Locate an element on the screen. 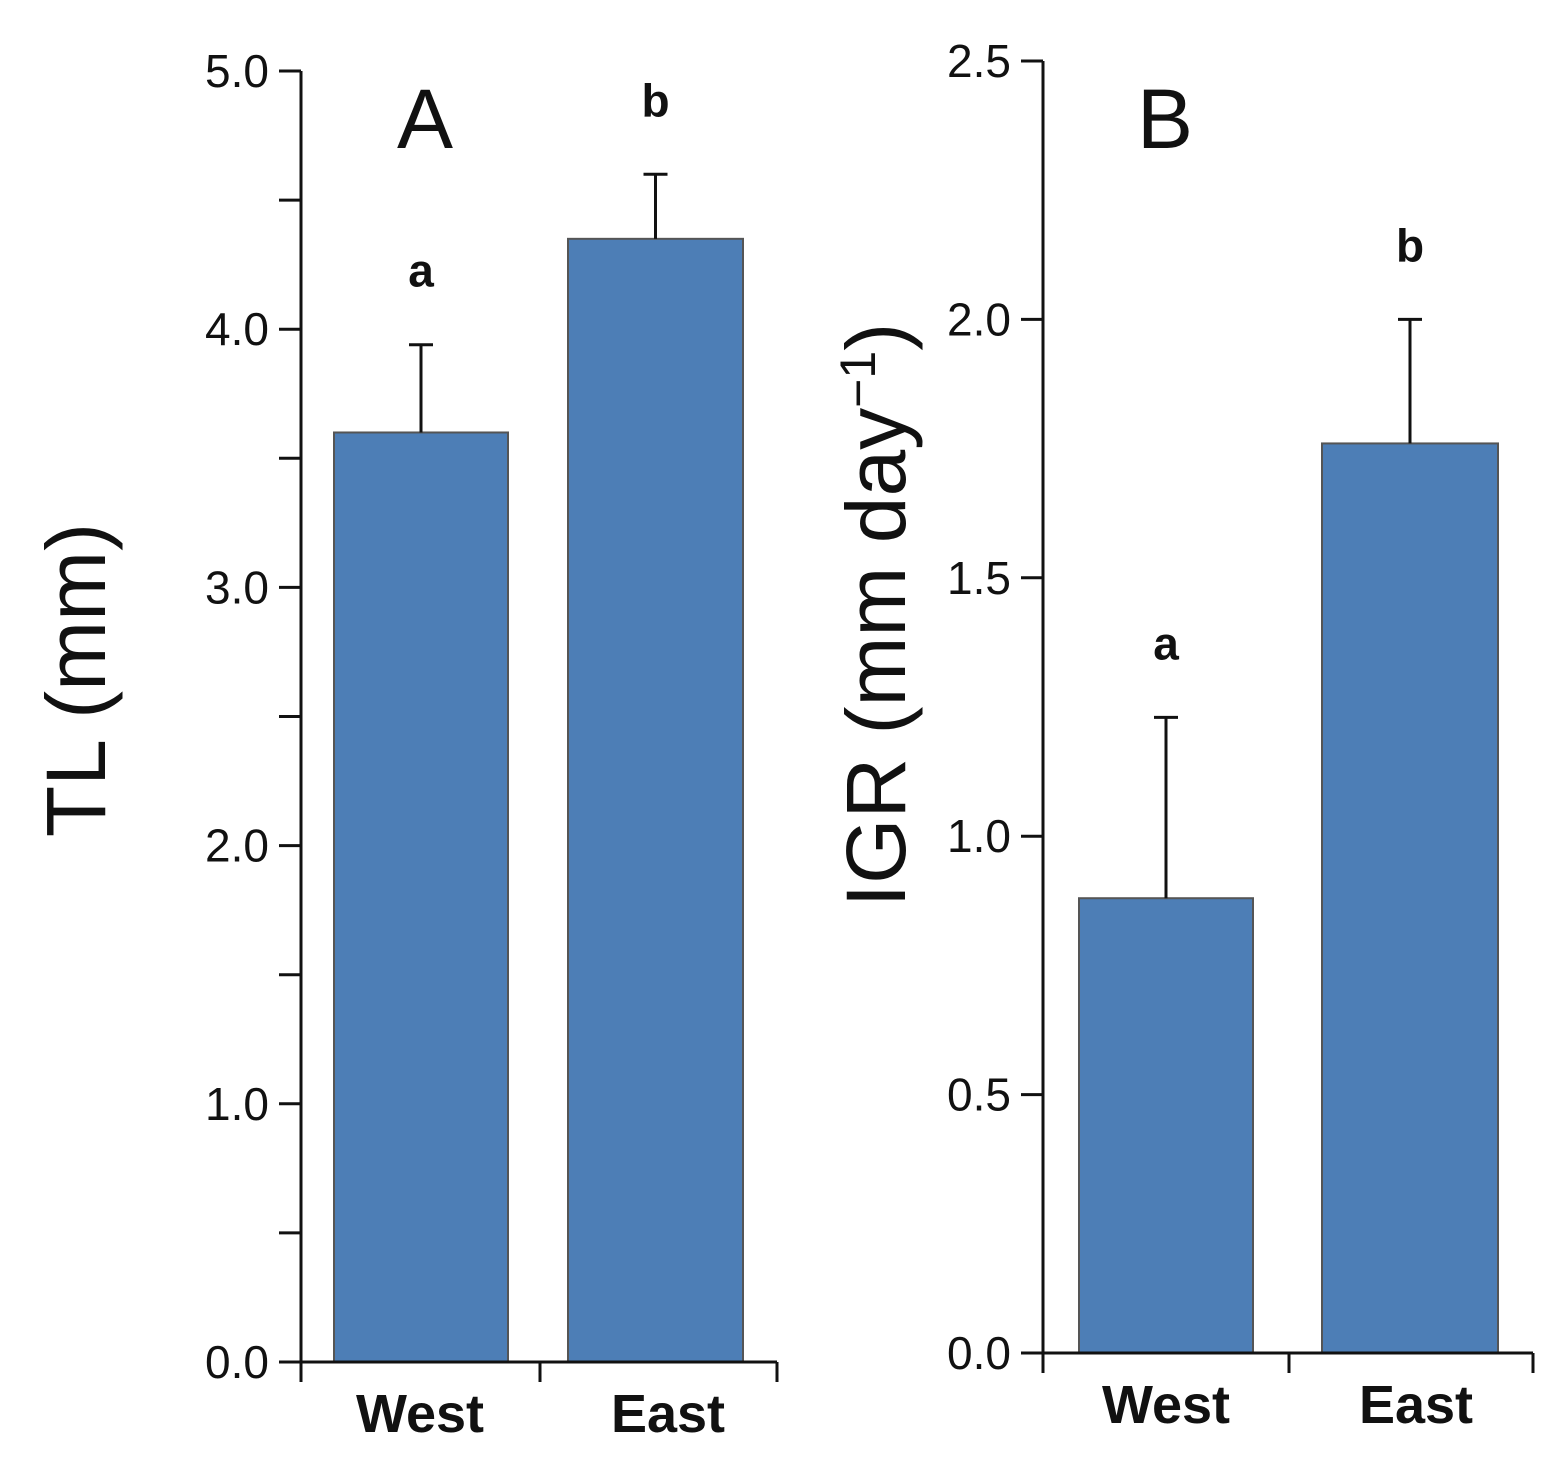 The width and height of the screenshot is (1567, 1475). panel-b-x-tick-label-east: East is located at coordinates (1416, 1405).